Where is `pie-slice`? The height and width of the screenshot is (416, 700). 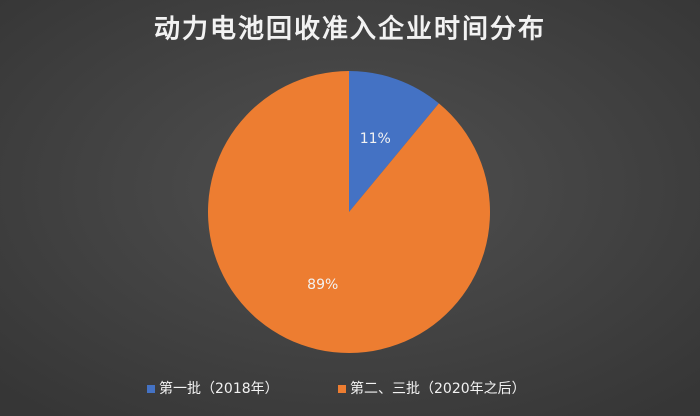
pie-slice is located at coordinates (394, 141).